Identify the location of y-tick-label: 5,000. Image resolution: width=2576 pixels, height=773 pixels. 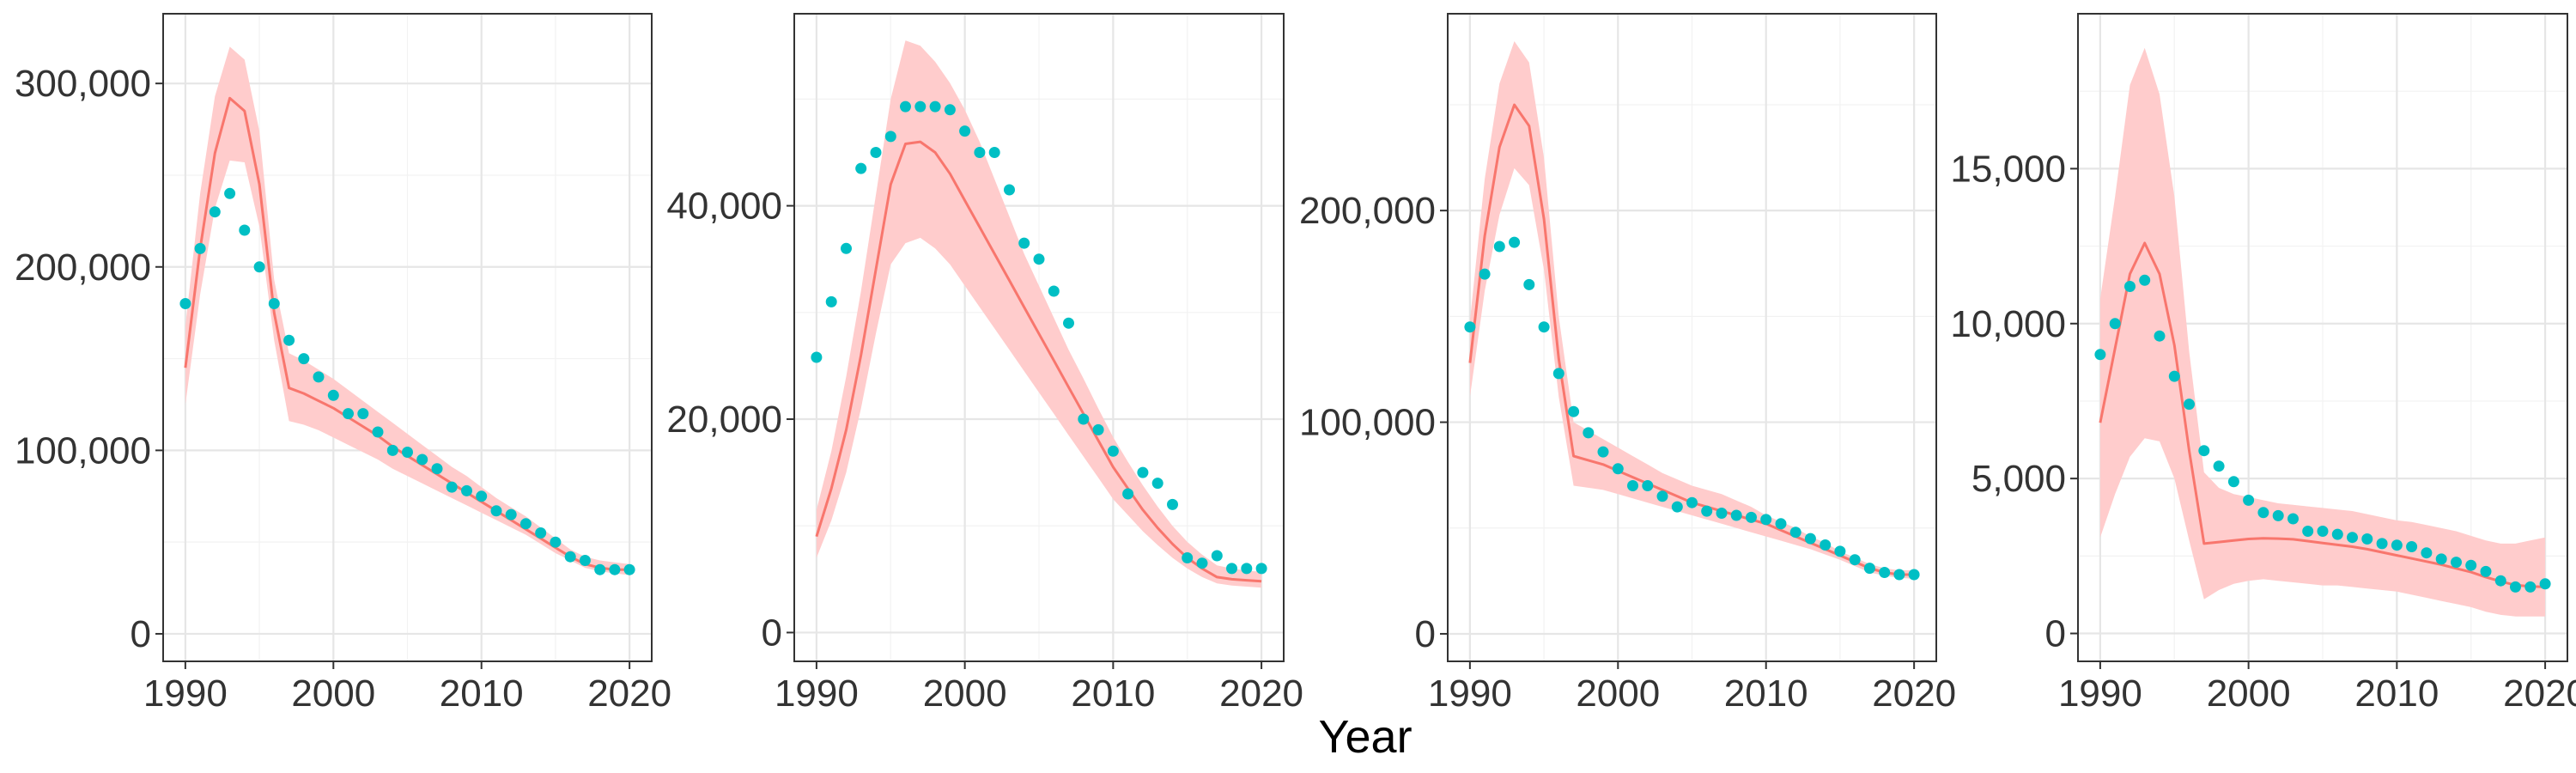
(2019, 479).